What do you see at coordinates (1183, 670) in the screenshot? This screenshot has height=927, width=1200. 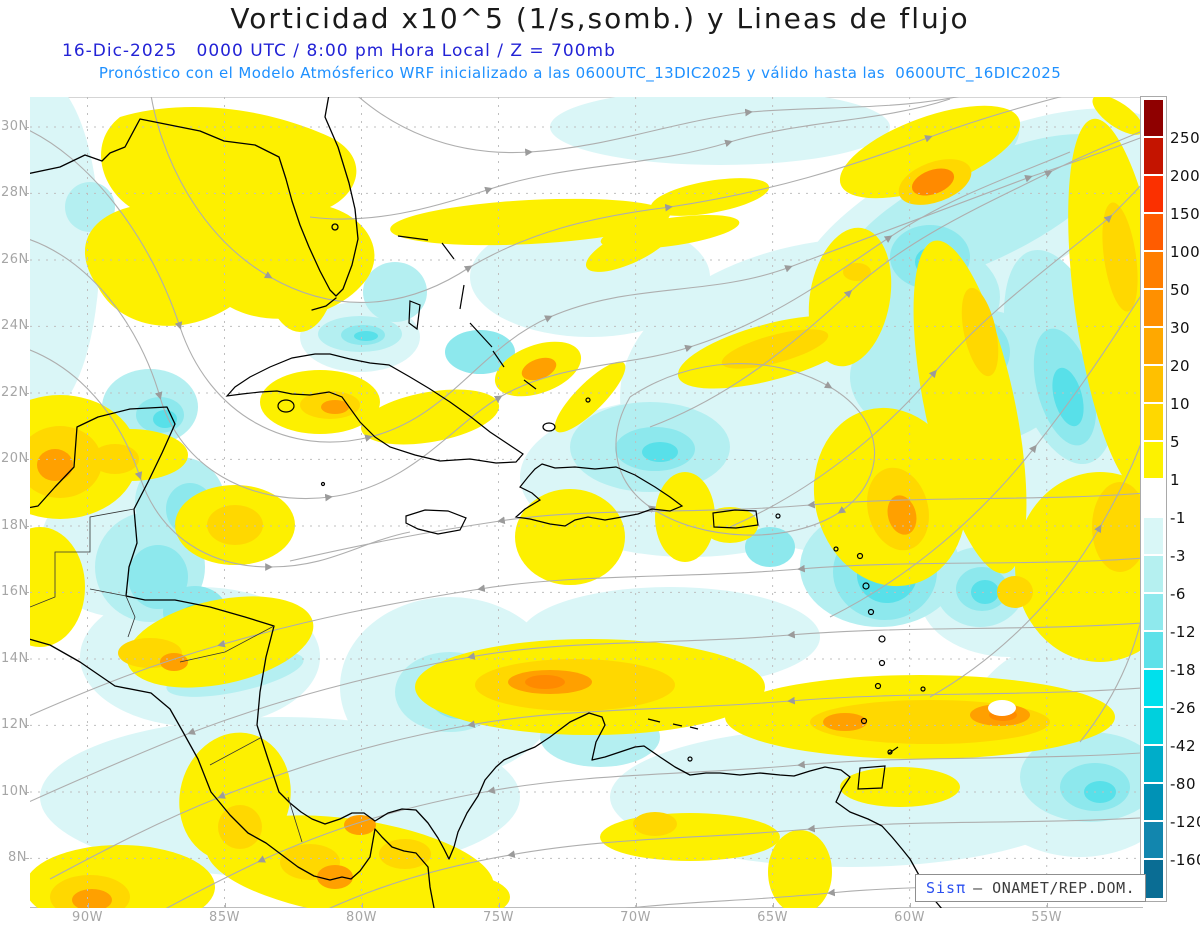 I see `colorbar-tick-label: -18` at bounding box center [1183, 670].